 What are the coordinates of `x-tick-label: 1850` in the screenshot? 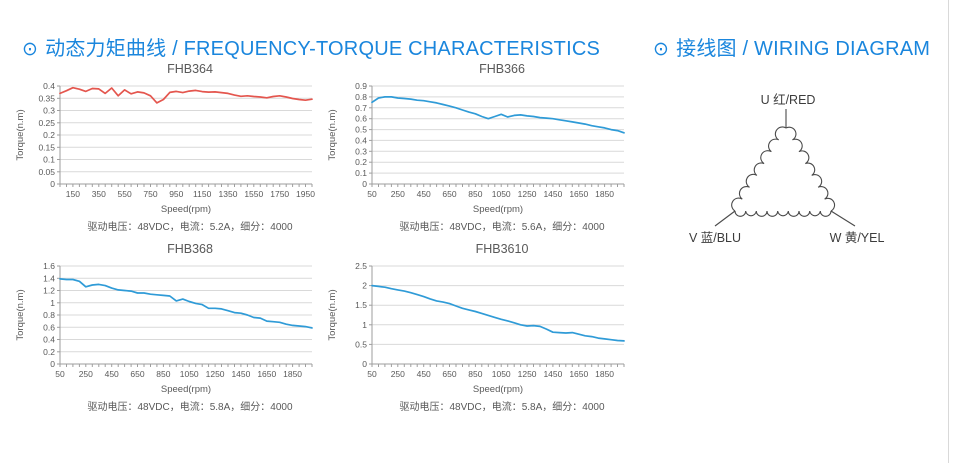 It's located at (604, 374).